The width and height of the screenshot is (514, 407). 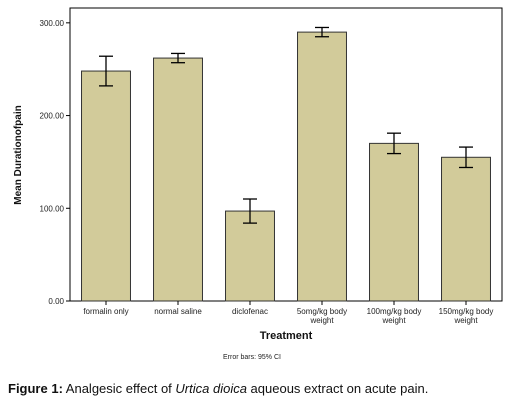 I want to click on x-tick-label: 5omg/kg body weight, so click(x=322, y=316).